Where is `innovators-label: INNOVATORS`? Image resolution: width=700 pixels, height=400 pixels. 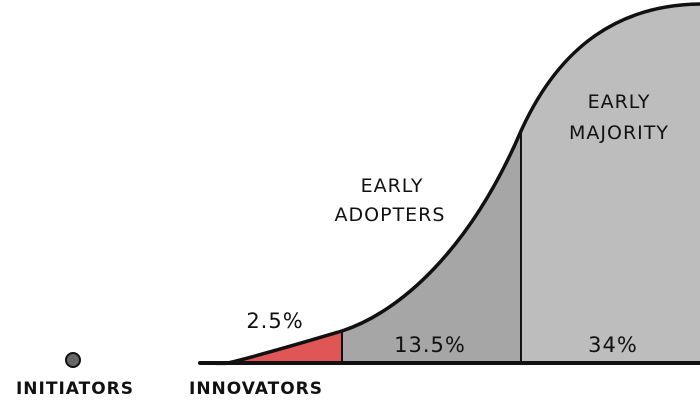 innovators-label: INNOVATORS is located at coordinates (256, 389).